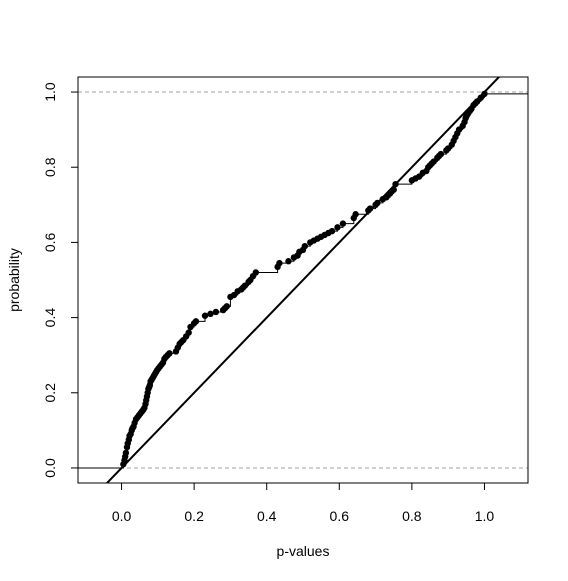 The image size is (568, 581). I want to click on y-tick-label: 0.2, so click(50, 393).